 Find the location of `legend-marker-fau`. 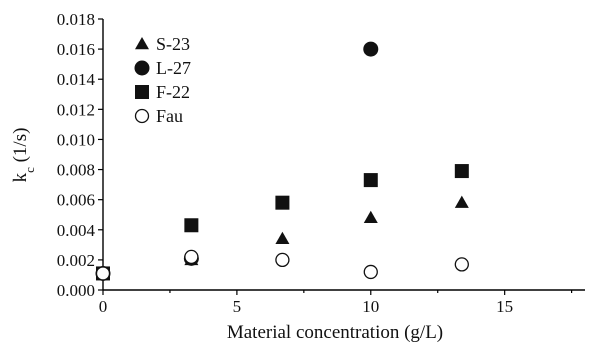

legend-marker-fau is located at coordinates (142, 116).